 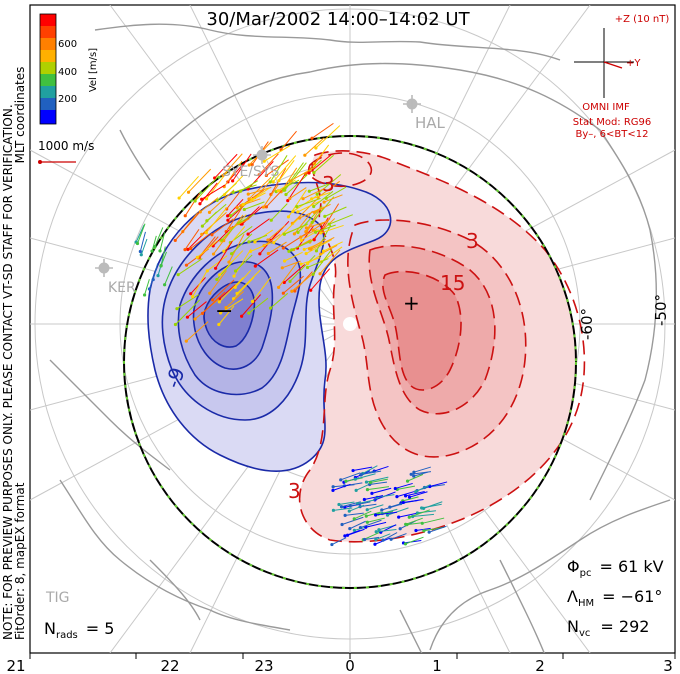 I want to click on station-marker-ker, so click(x=104, y=268).